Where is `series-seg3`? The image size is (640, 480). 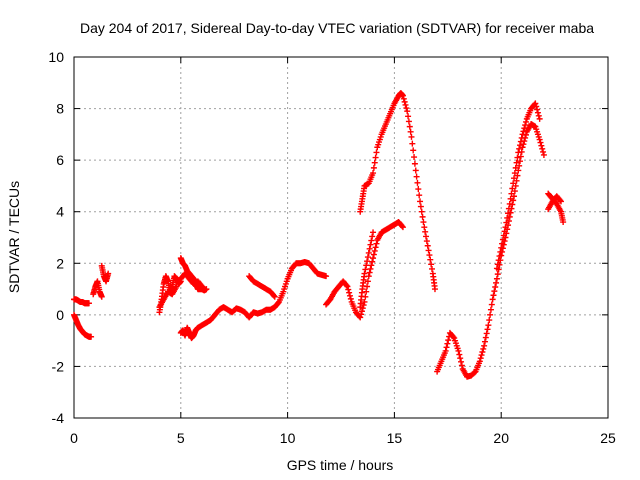 series-seg3 is located at coordinates (97, 289).